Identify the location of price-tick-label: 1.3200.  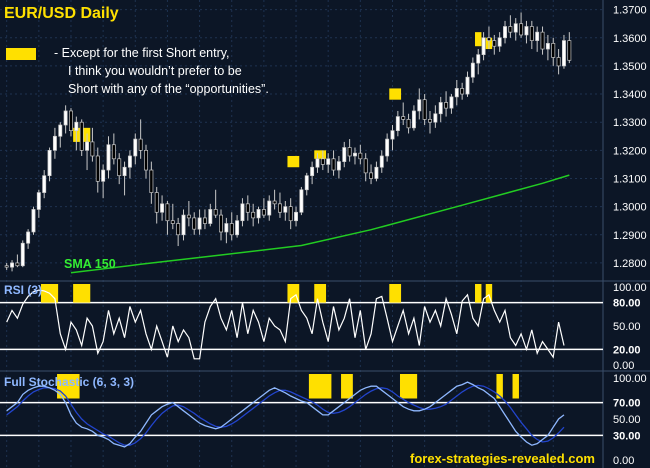
(630, 151).